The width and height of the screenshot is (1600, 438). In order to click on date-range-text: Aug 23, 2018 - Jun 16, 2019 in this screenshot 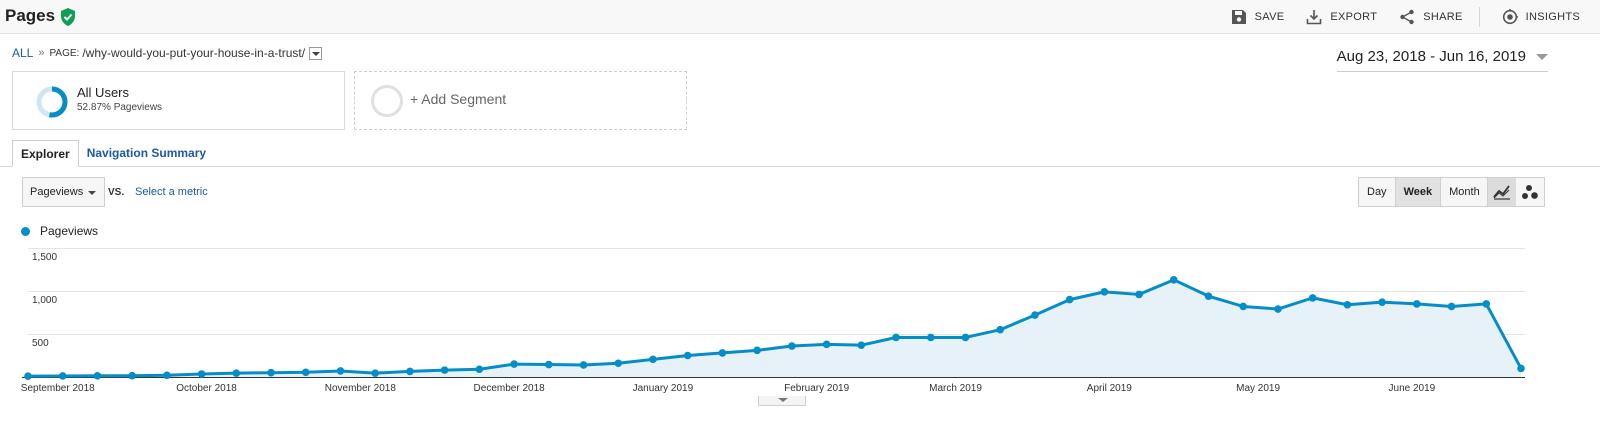, I will do `click(1431, 56)`.